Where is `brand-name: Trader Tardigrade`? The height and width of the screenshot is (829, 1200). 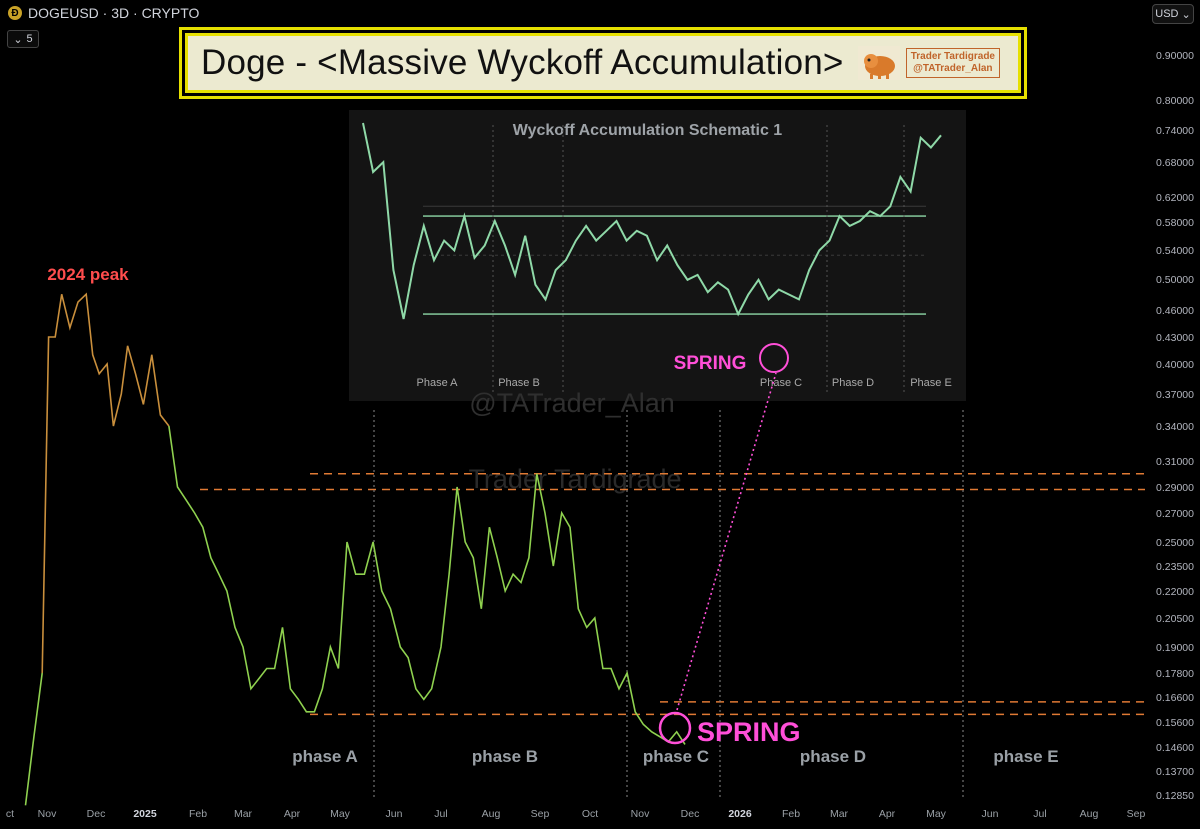 brand-name: Trader Tardigrade is located at coordinates (952, 56).